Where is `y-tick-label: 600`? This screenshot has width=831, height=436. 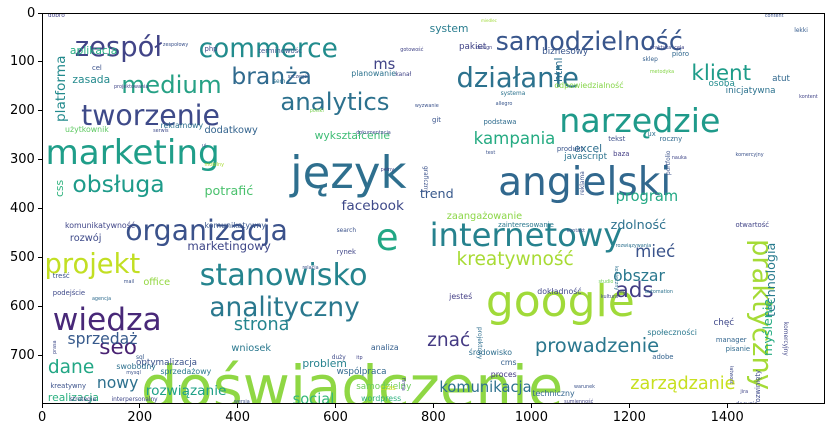
y-tick-label: 600 is located at coordinates (22, 306).